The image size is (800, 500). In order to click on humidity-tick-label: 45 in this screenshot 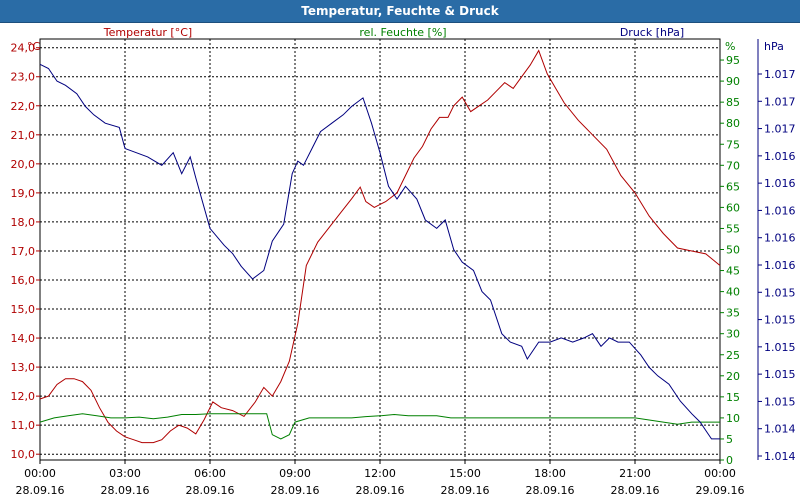, I will do `click(733, 271)`.